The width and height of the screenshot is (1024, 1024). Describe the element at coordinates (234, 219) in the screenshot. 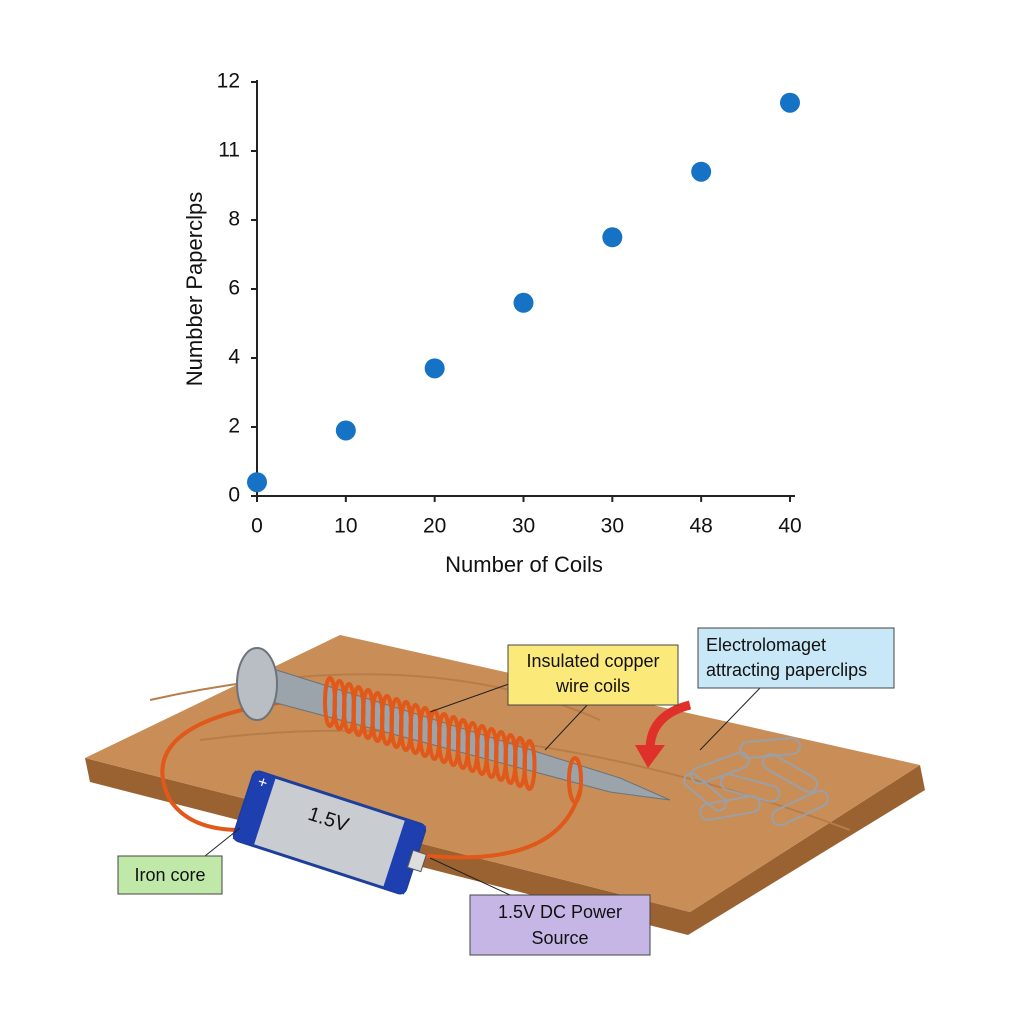

I see `y-tick-label: 8` at that location.